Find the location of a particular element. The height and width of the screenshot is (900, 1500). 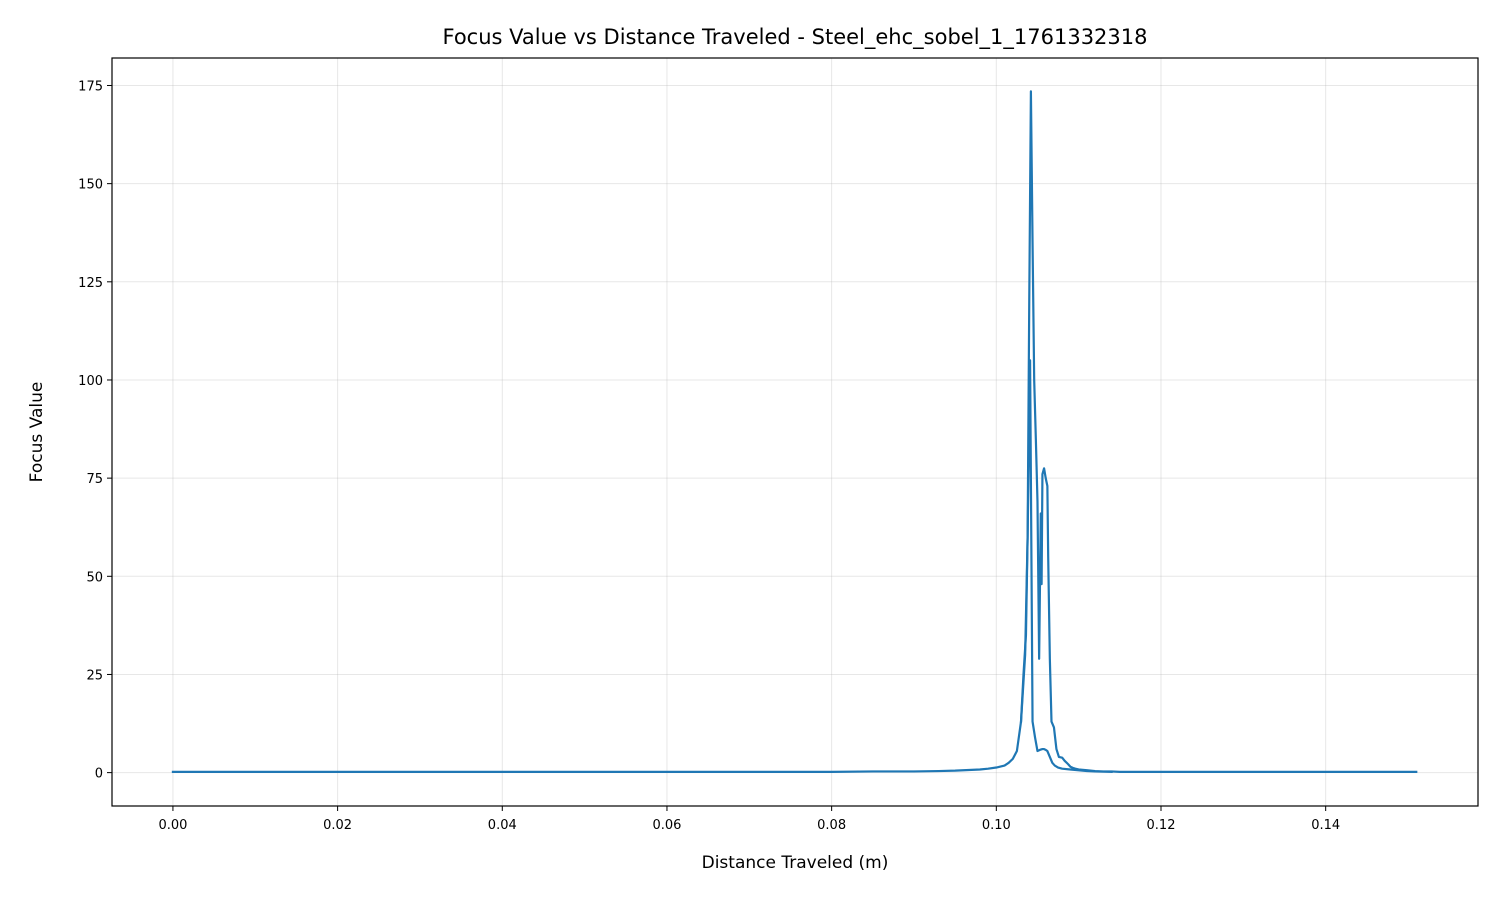

y-axis: 0 25 50 75 100 125 150 175 is located at coordinates (95, 430).